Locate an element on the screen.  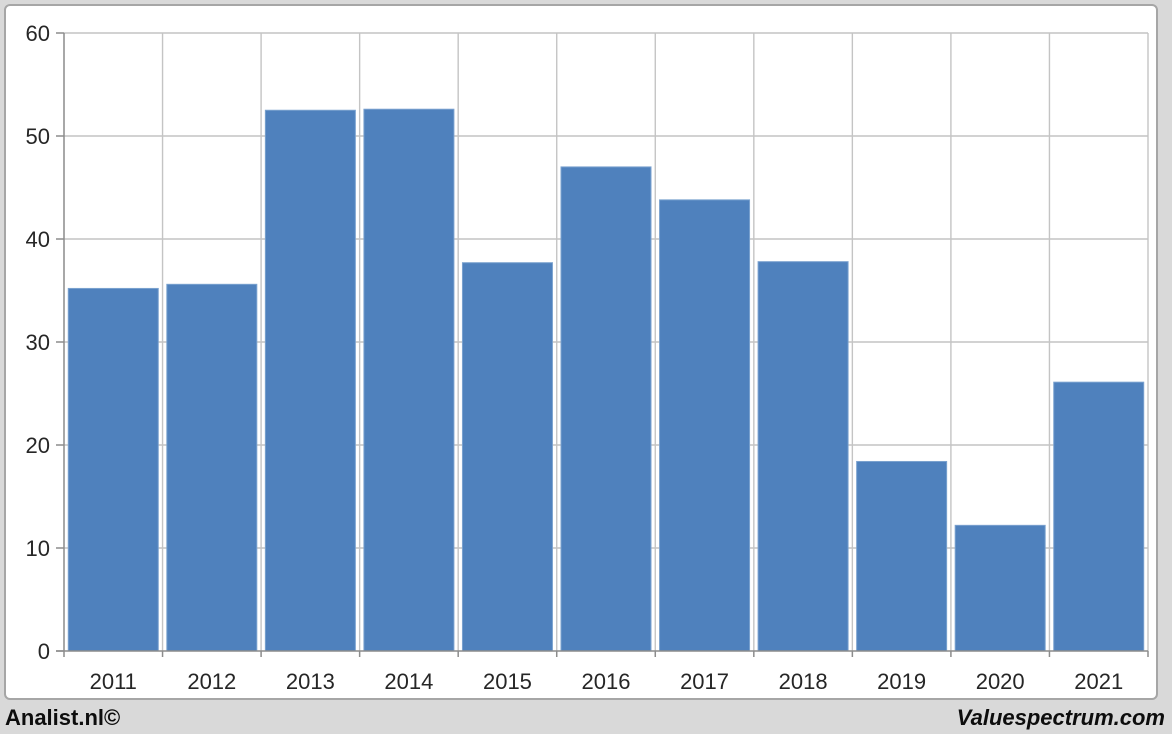
x-tick-label-2020: 2020 is located at coordinates (1000, 681).